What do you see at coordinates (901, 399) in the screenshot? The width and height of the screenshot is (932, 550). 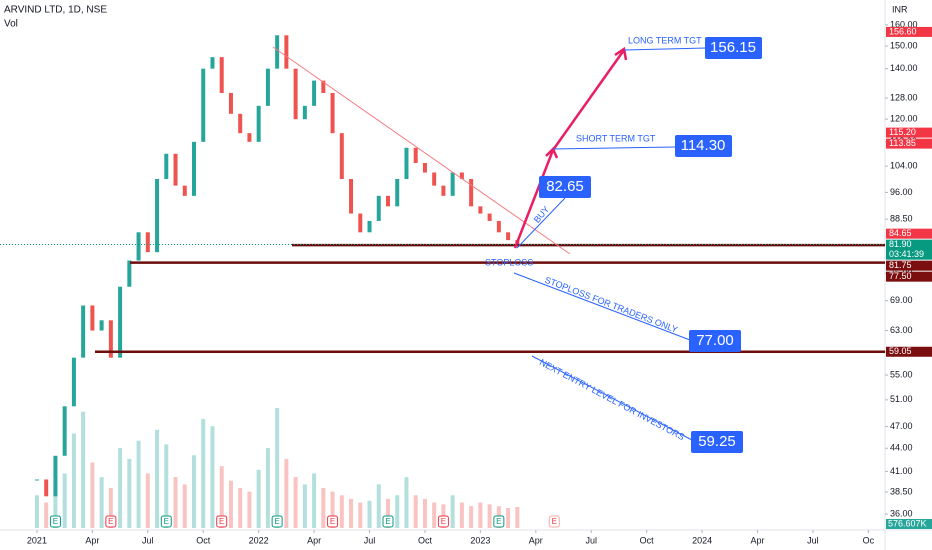 I see `y-tick-label: 51.00` at bounding box center [901, 399].